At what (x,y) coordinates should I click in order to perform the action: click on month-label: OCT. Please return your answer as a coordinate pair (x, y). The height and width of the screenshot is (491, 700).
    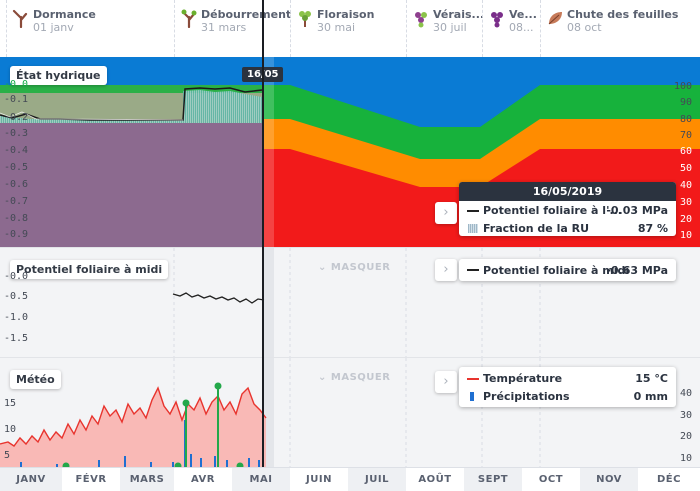
    Looking at the image, I should click on (551, 479).